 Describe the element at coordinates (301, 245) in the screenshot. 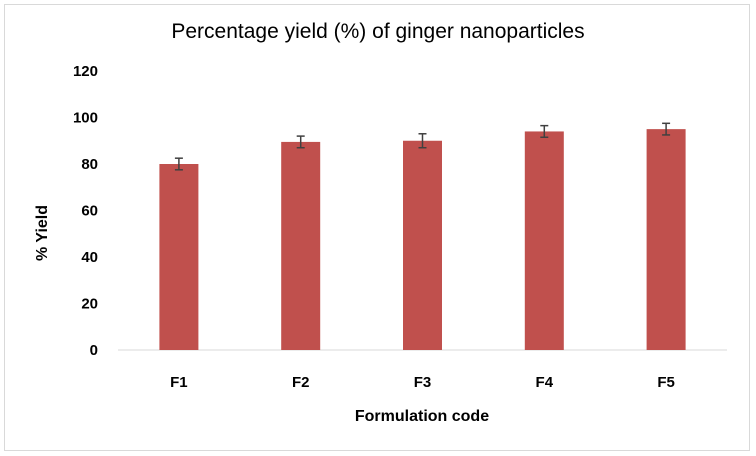

I see `bar-f2` at that location.